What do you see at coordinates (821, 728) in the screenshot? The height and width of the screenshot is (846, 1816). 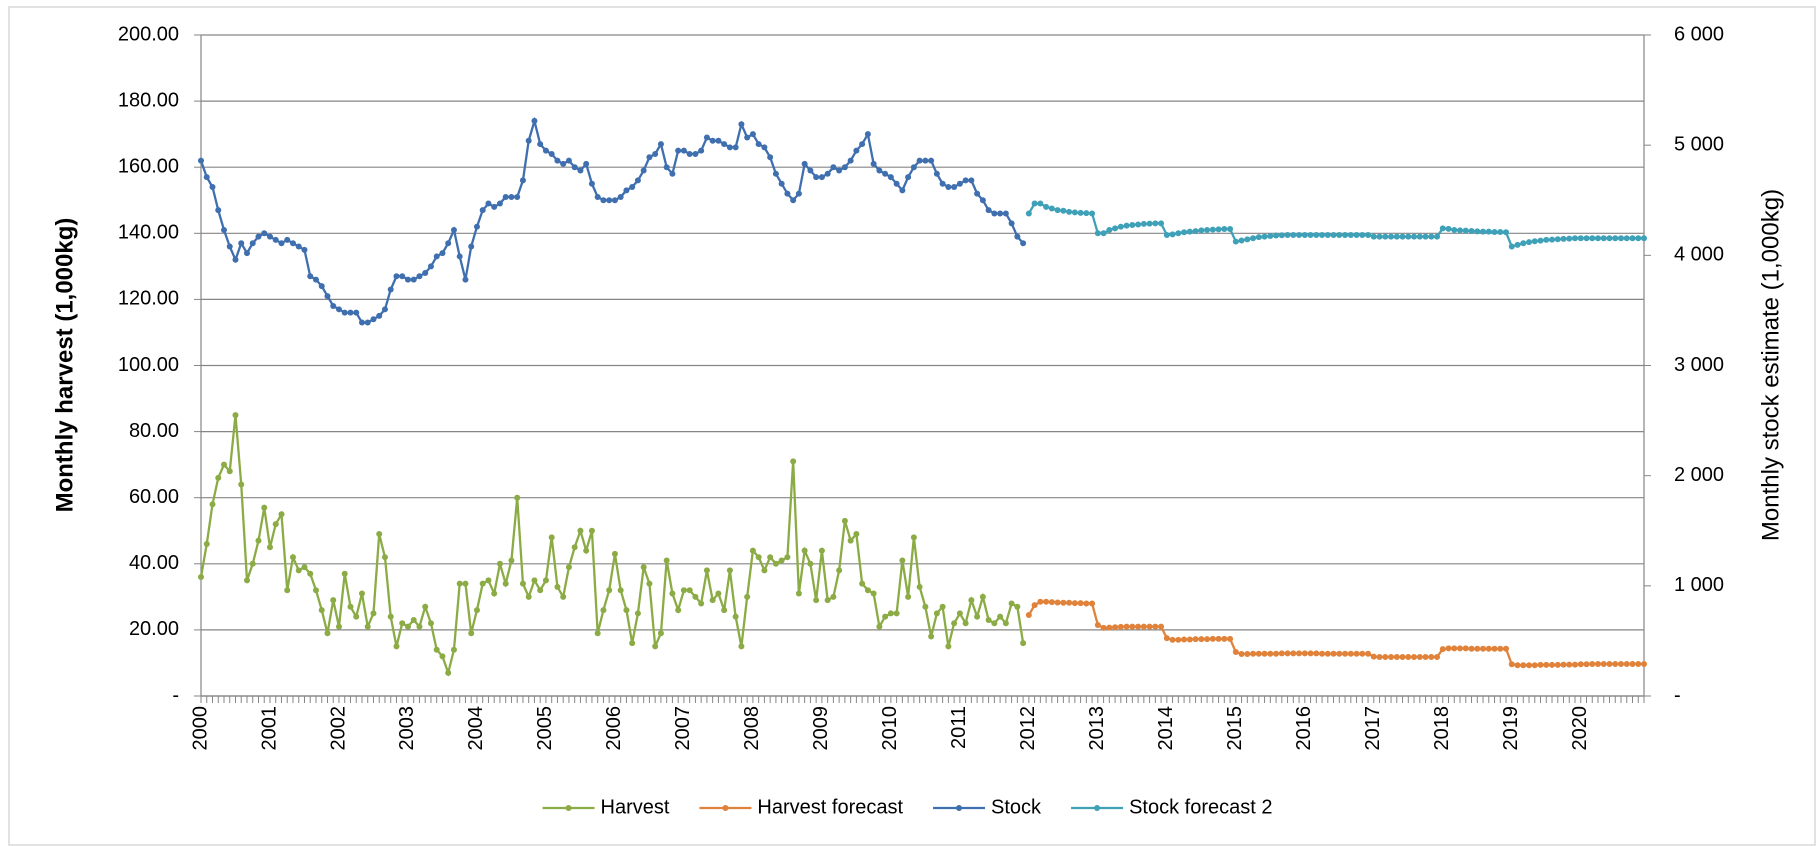 I see `x-tick-label: 2009` at bounding box center [821, 728].